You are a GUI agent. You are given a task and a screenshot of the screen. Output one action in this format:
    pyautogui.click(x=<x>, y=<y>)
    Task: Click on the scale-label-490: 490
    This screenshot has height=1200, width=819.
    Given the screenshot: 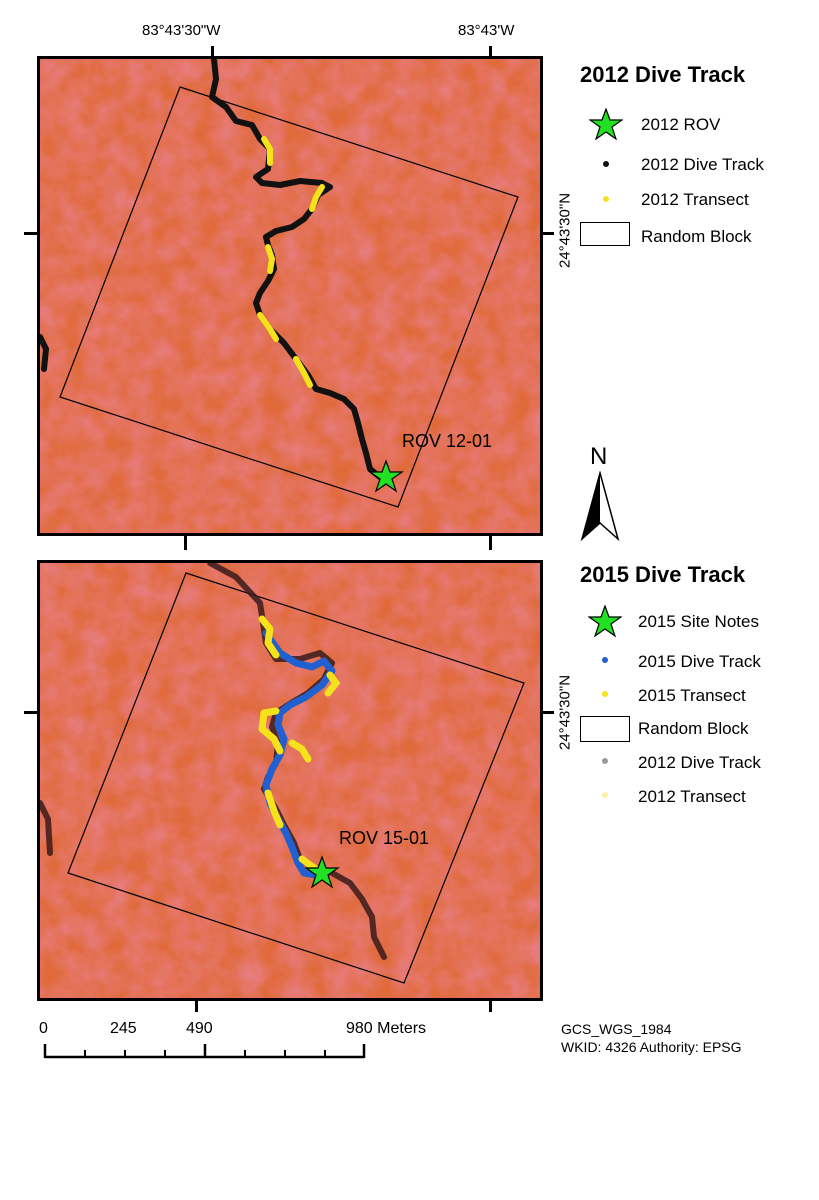 What is the action you would take?
    pyautogui.click(x=199, y=1028)
    